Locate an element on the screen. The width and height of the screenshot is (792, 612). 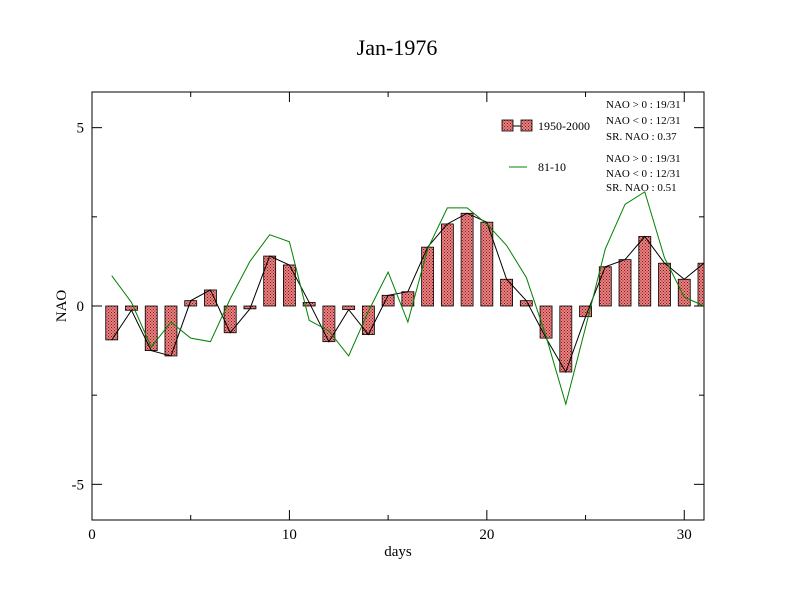
chart-title: Jan-1976 is located at coordinates (397, 47).